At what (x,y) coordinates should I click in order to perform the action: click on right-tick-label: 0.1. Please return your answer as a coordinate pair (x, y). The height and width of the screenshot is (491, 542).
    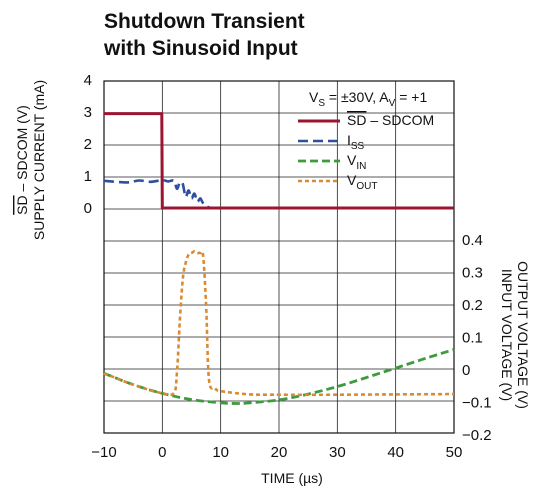
    Looking at the image, I should click on (472, 338).